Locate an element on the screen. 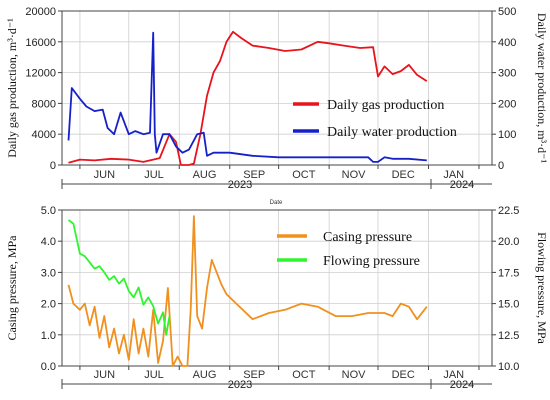 Image resolution: width=550 pixels, height=400 pixels. left-tick-label: 12000 is located at coordinates (40, 74).